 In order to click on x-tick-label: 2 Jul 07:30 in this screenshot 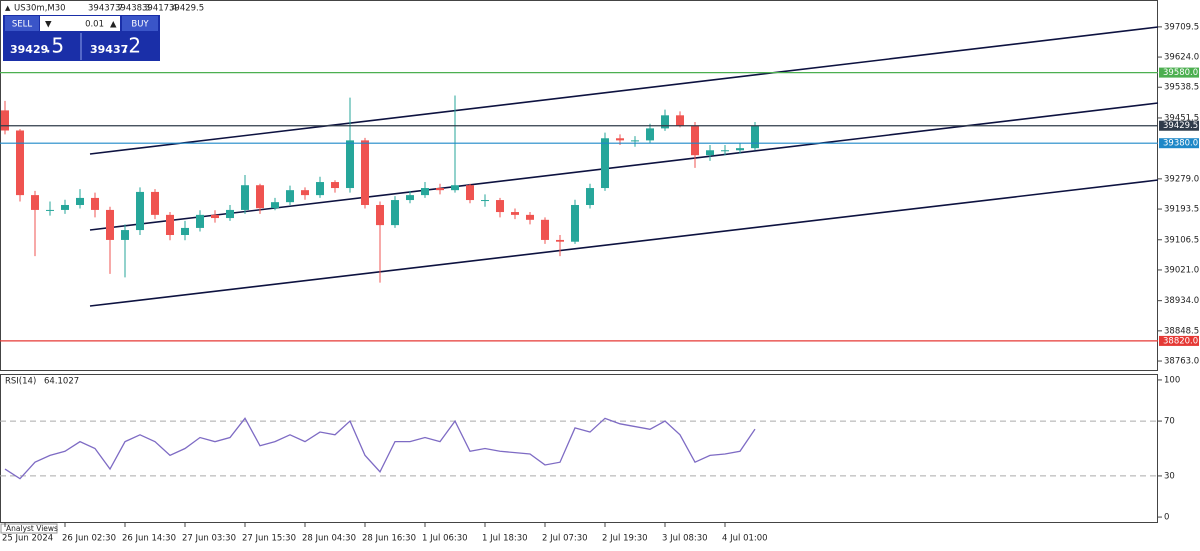, I will do `click(565, 539)`.